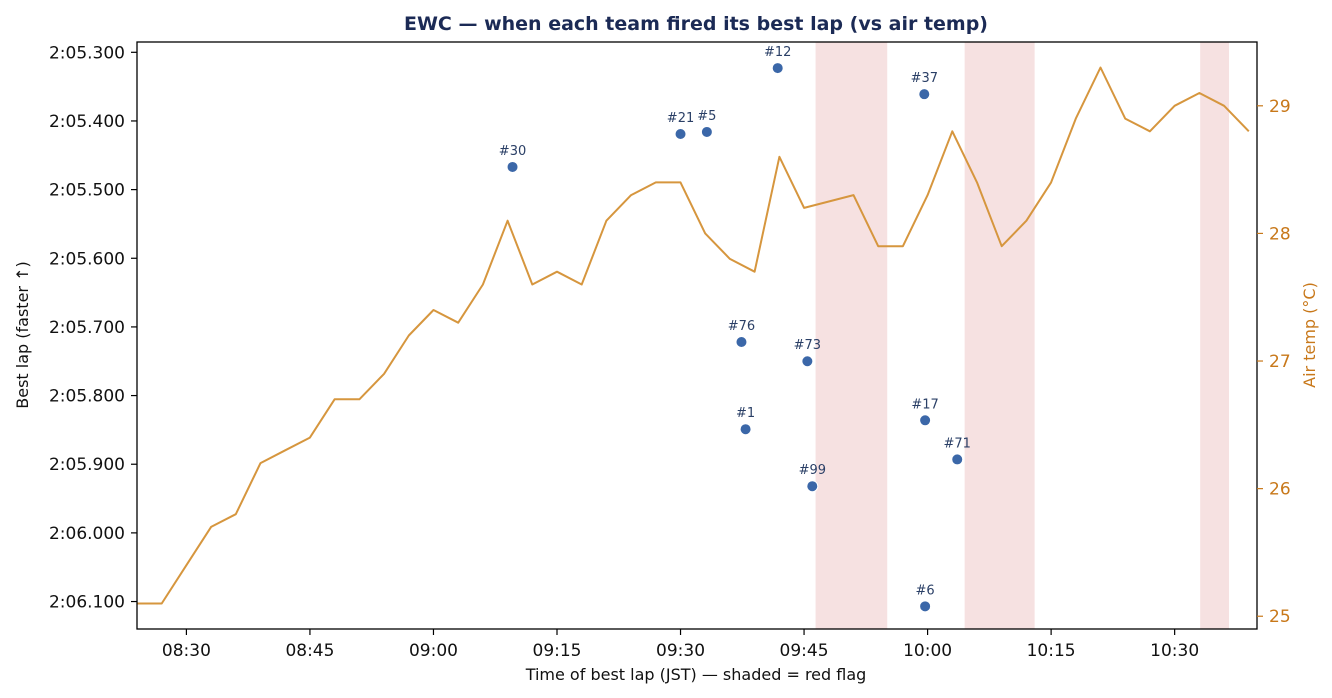 The height and width of the screenshot is (698, 1332). What do you see at coordinates (1309, 335) in the screenshot?
I see `y-axis-right-label: Air temp (°C)` at bounding box center [1309, 335].